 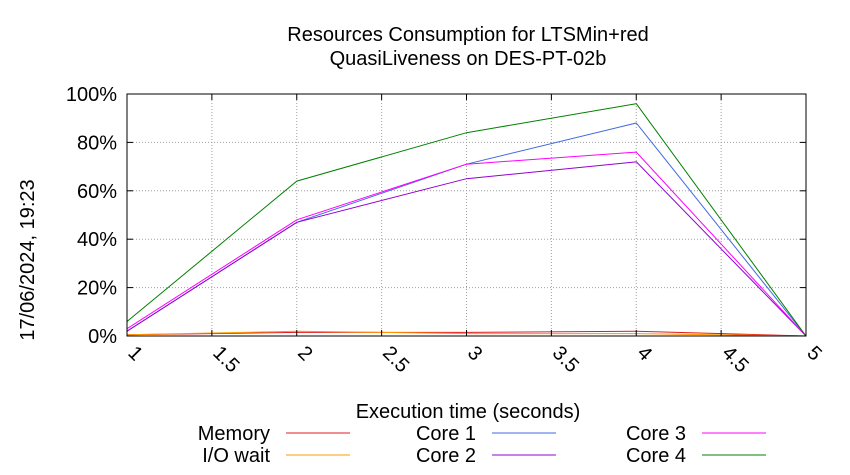 What do you see at coordinates (134, 353) in the screenshot?
I see `x-tick-label: 1` at bounding box center [134, 353].